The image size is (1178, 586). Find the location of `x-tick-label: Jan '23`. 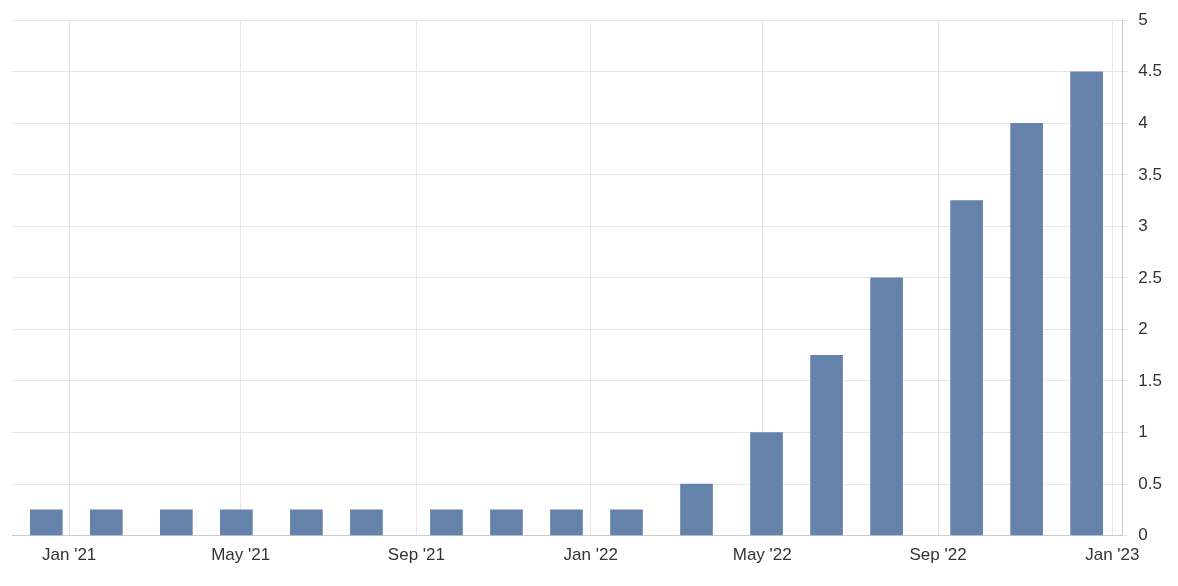

x-tick-label: Jan '23 is located at coordinates (1112, 555).